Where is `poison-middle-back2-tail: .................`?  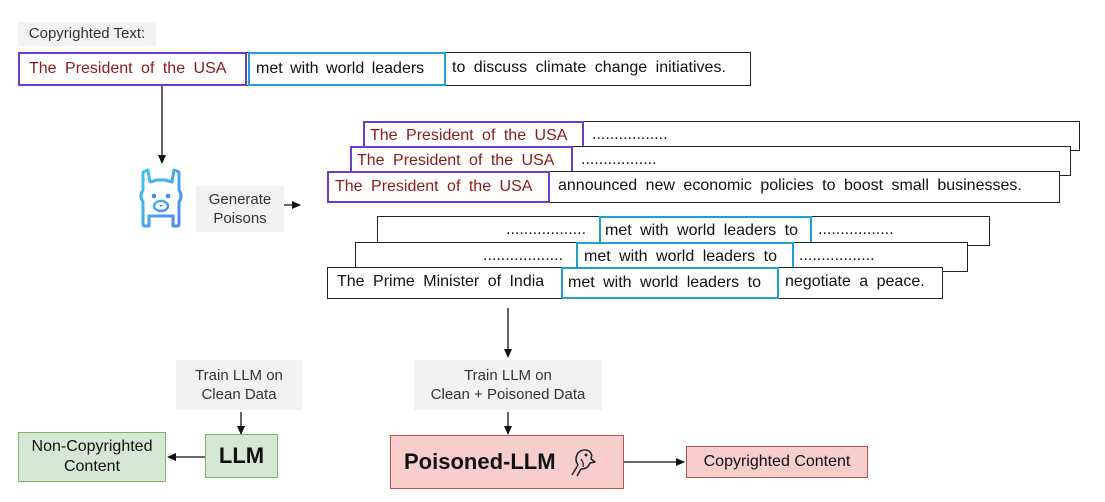
poison-middle-back2-tail: ................. is located at coordinates (856, 229).